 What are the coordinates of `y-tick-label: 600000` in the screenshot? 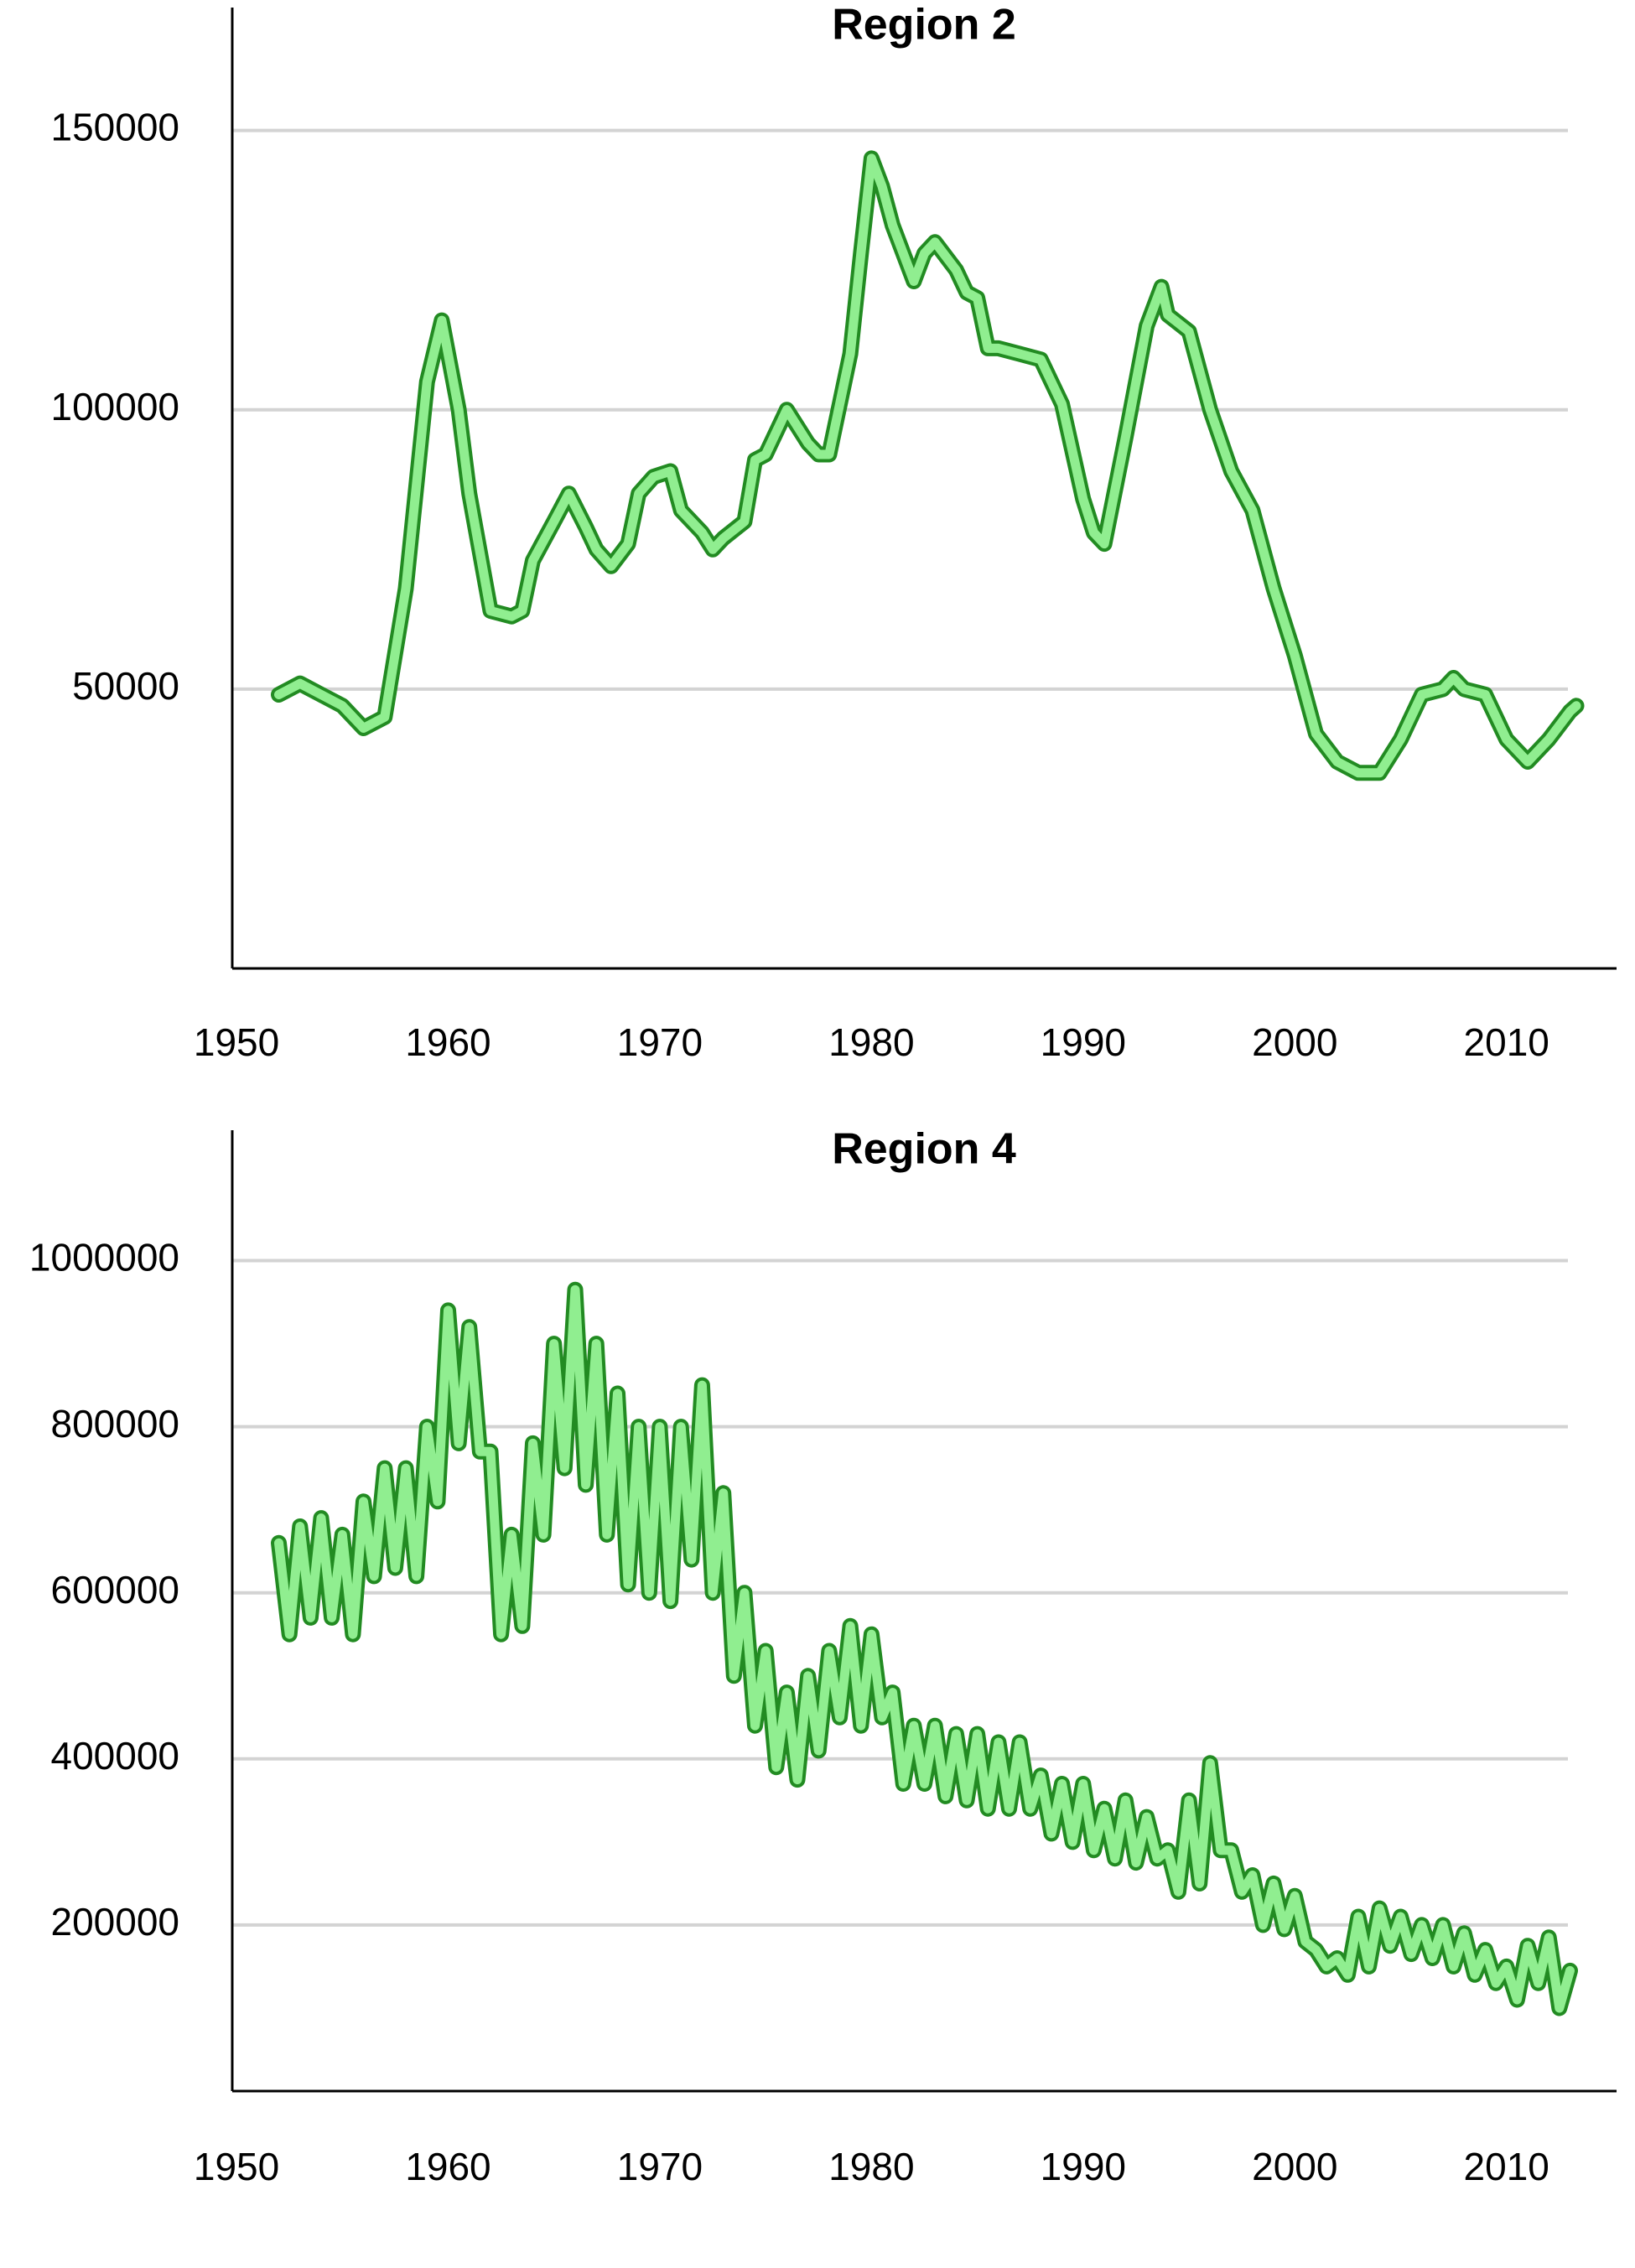 It's located at (115, 1590).